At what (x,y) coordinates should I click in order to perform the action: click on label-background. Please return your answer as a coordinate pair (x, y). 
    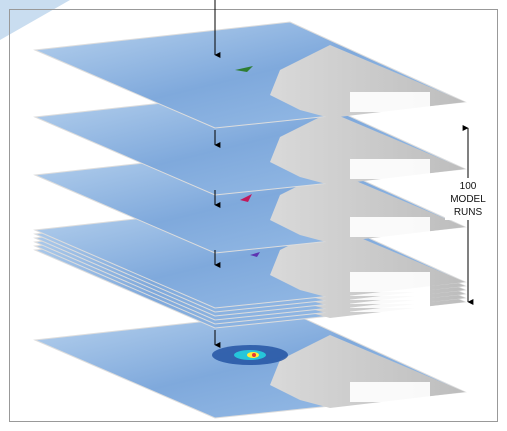
    Looking at the image, I should click on (468, 199).